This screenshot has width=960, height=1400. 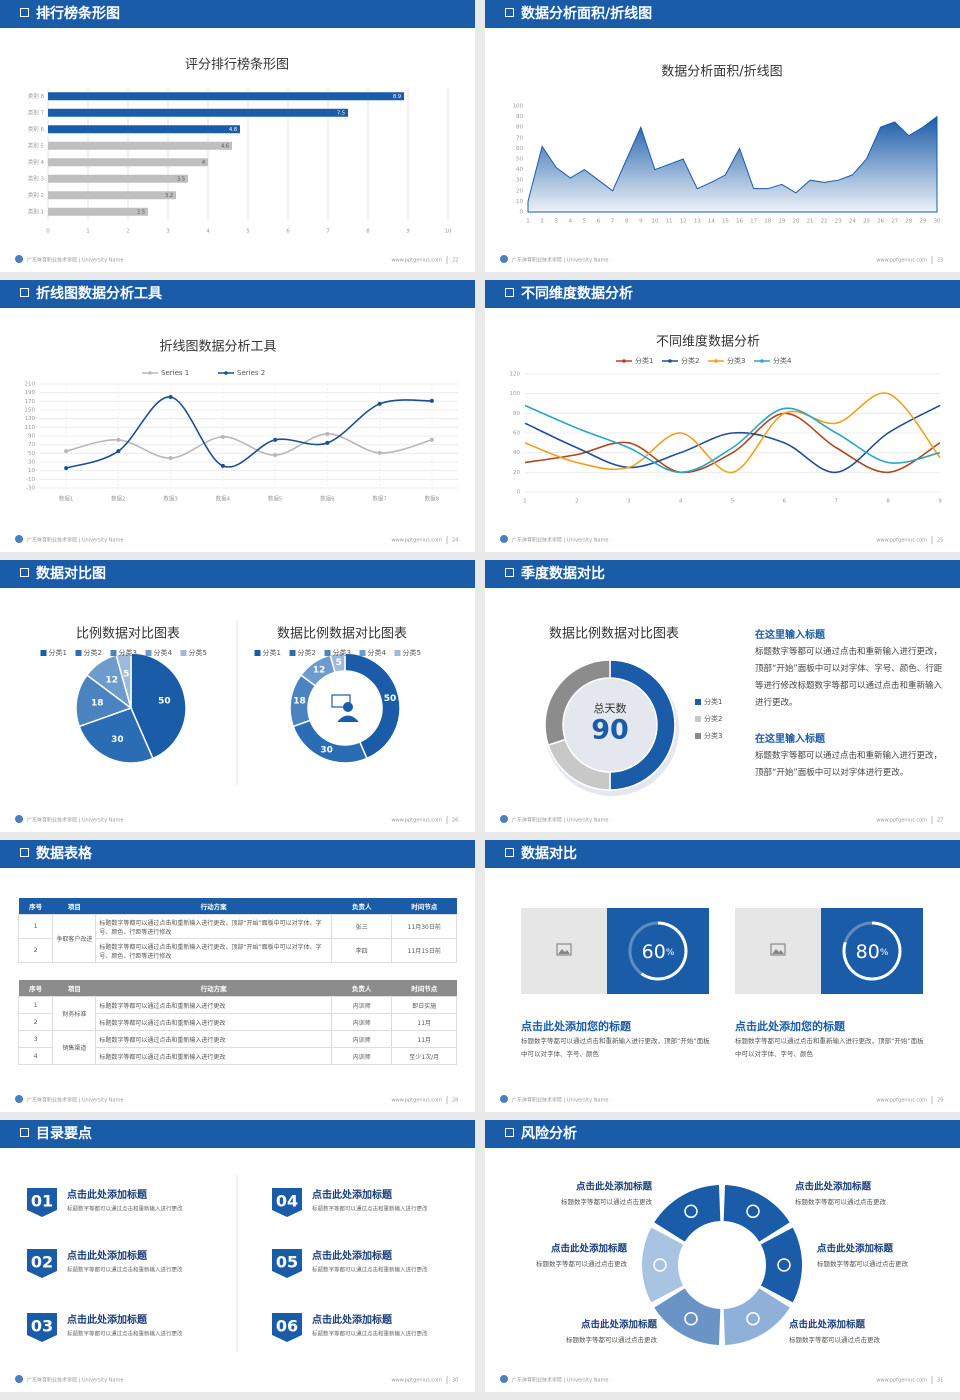 What do you see at coordinates (683, 222) in the screenshot?
I see `x-tick-label: 12` at bounding box center [683, 222].